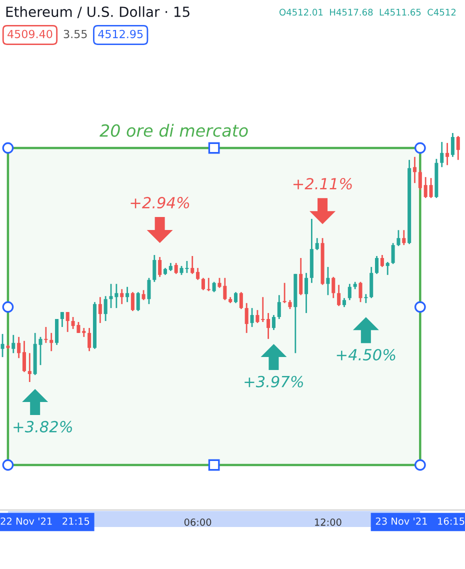  What do you see at coordinates (322, 184) in the screenshot?
I see `annotation: +2.11%` at bounding box center [322, 184].